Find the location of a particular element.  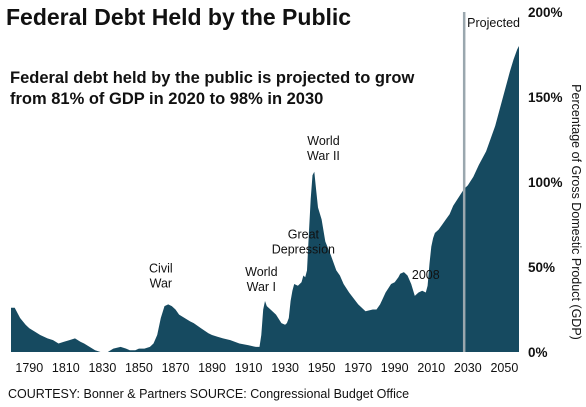

x-tick-label: 1890 is located at coordinates (212, 368).